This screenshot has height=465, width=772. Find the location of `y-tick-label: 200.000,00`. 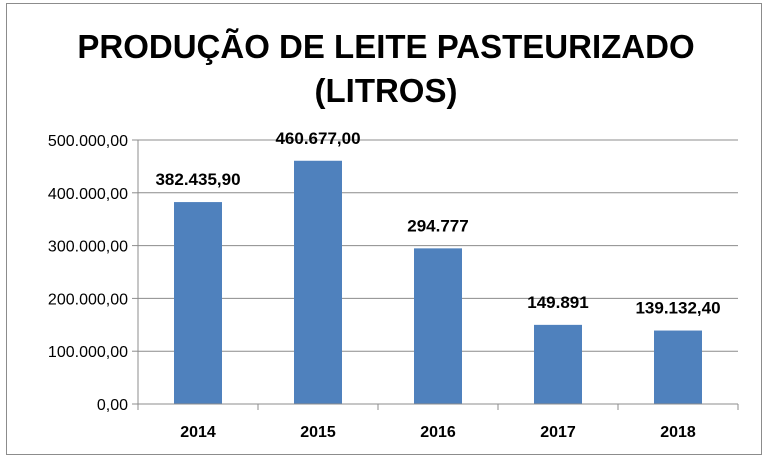

y-tick-label: 200.000,00 is located at coordinates (88, 299).